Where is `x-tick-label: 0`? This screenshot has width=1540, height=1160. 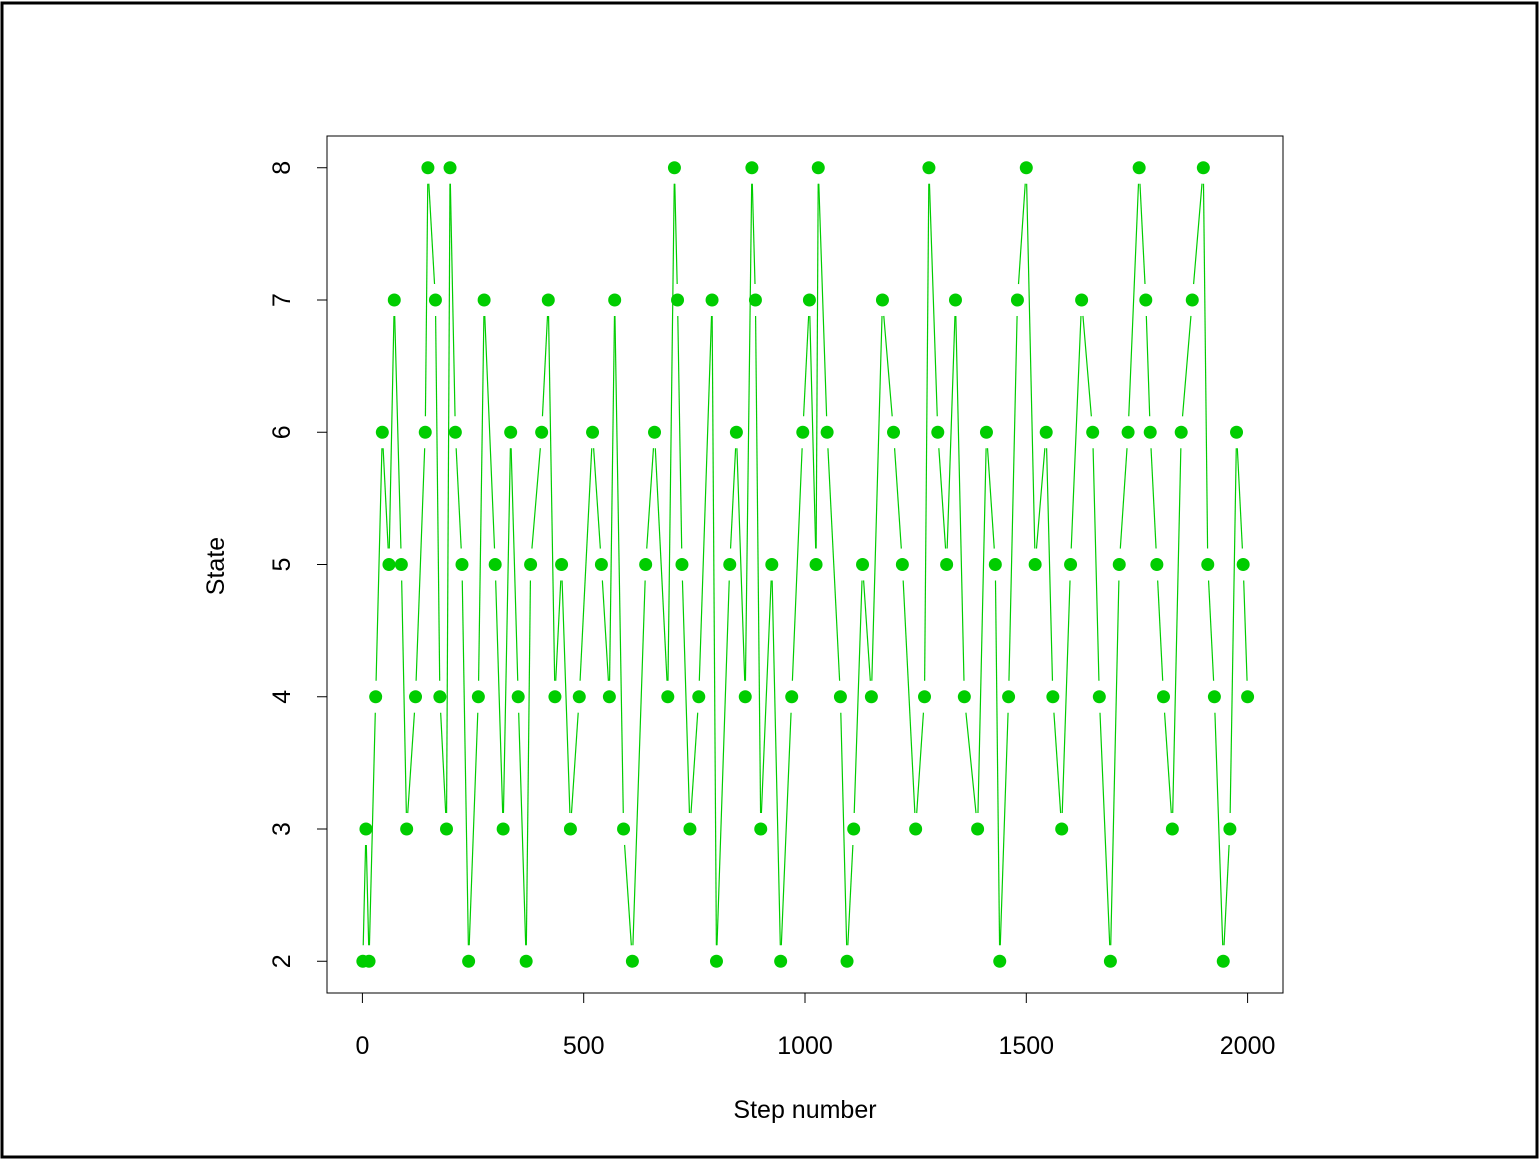
x-tick-label: 0 is located at coordinates (362, 1046).